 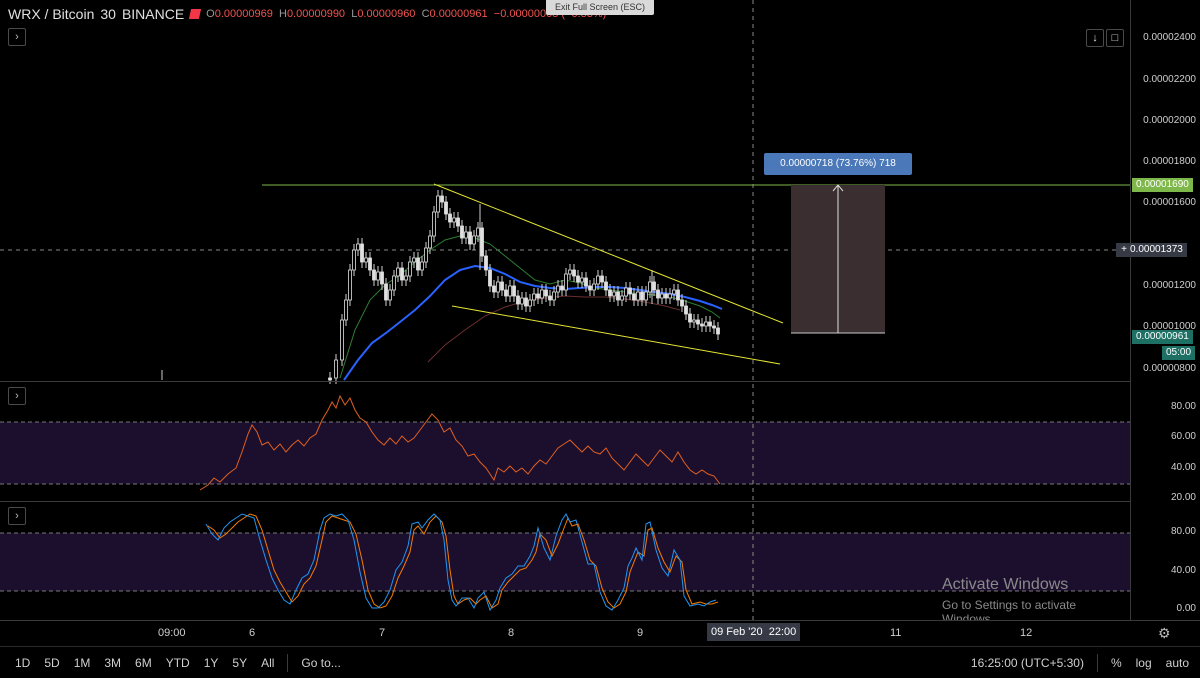 I want to click on trendline-lower, so click(x=616, y=335).